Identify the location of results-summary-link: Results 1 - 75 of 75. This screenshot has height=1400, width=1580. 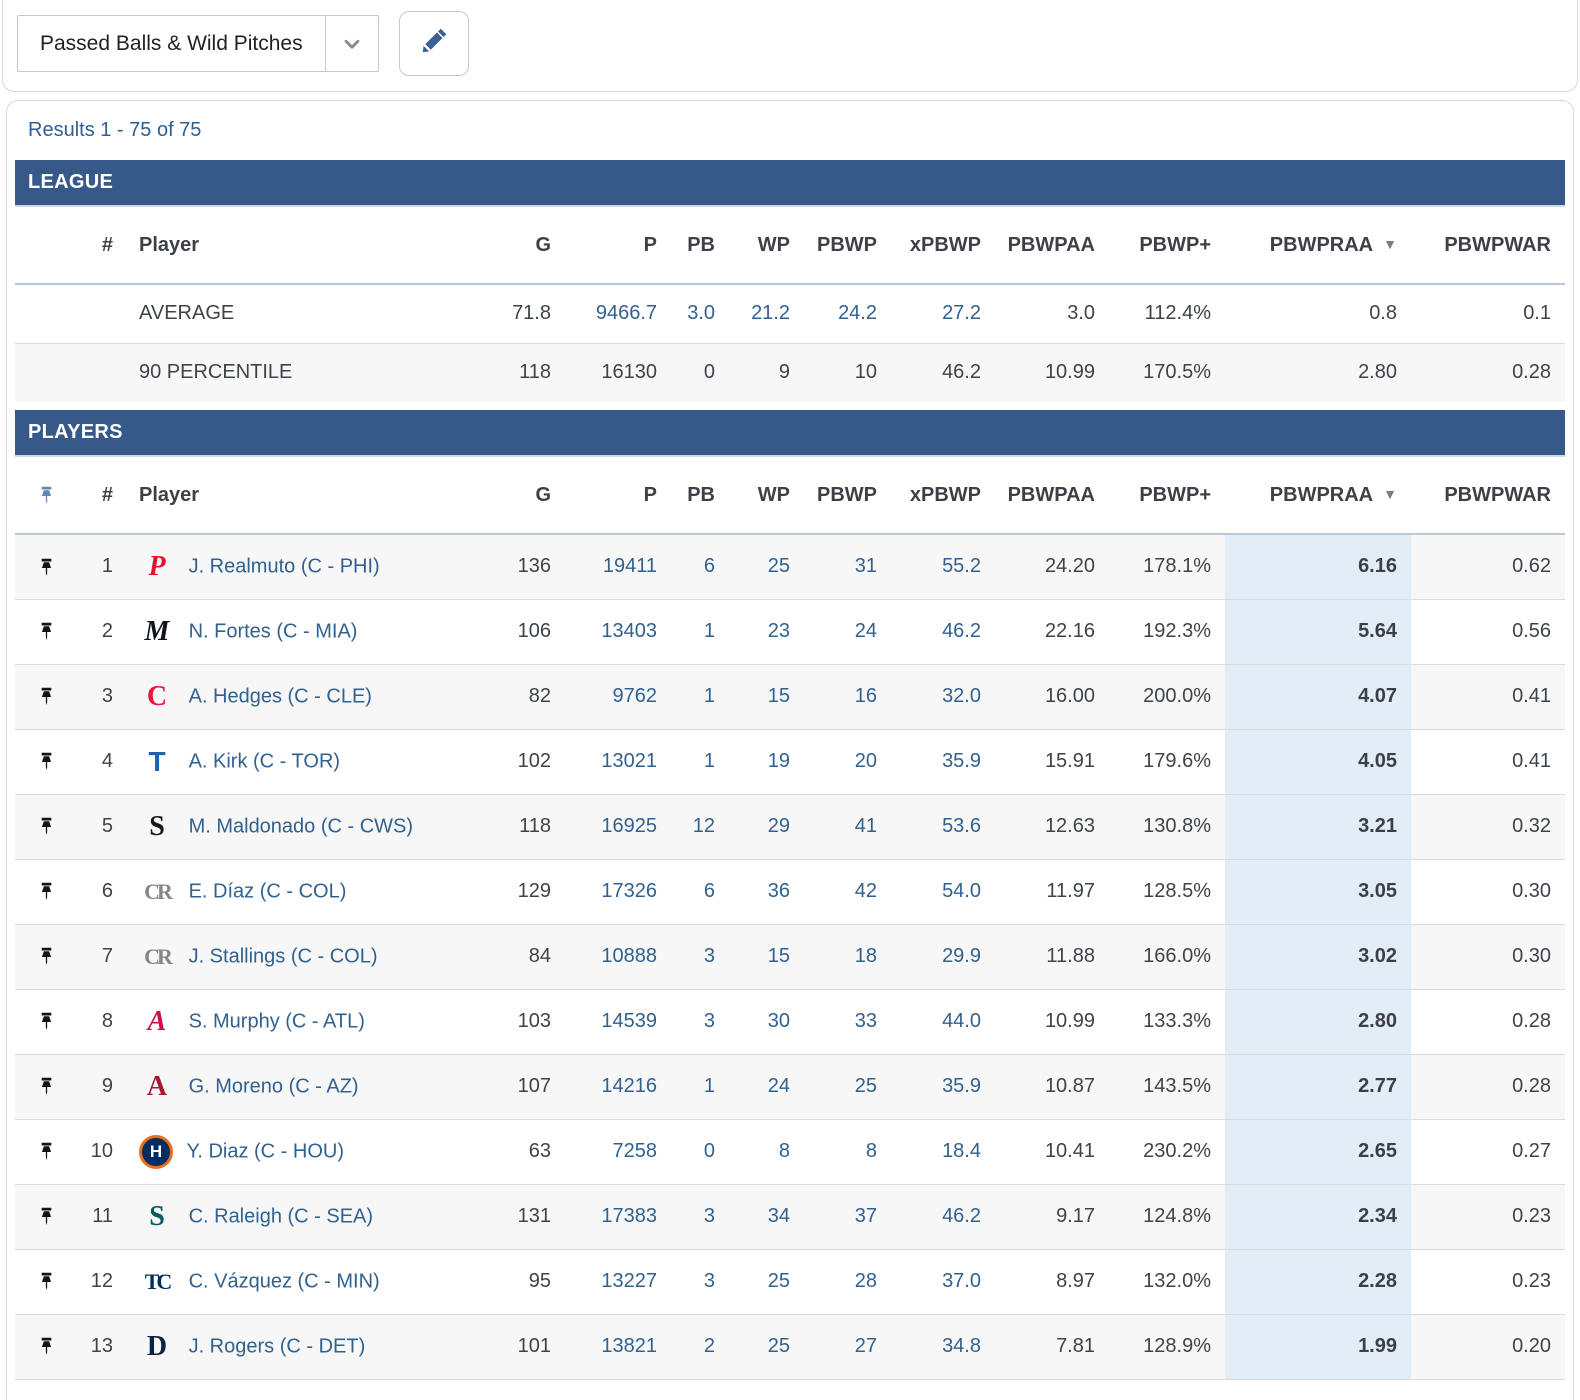
(115, 130).